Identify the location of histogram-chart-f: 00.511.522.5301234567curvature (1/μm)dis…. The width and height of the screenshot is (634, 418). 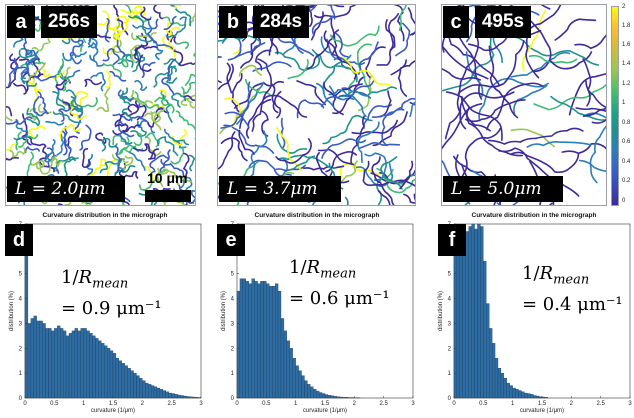
(535, 318).